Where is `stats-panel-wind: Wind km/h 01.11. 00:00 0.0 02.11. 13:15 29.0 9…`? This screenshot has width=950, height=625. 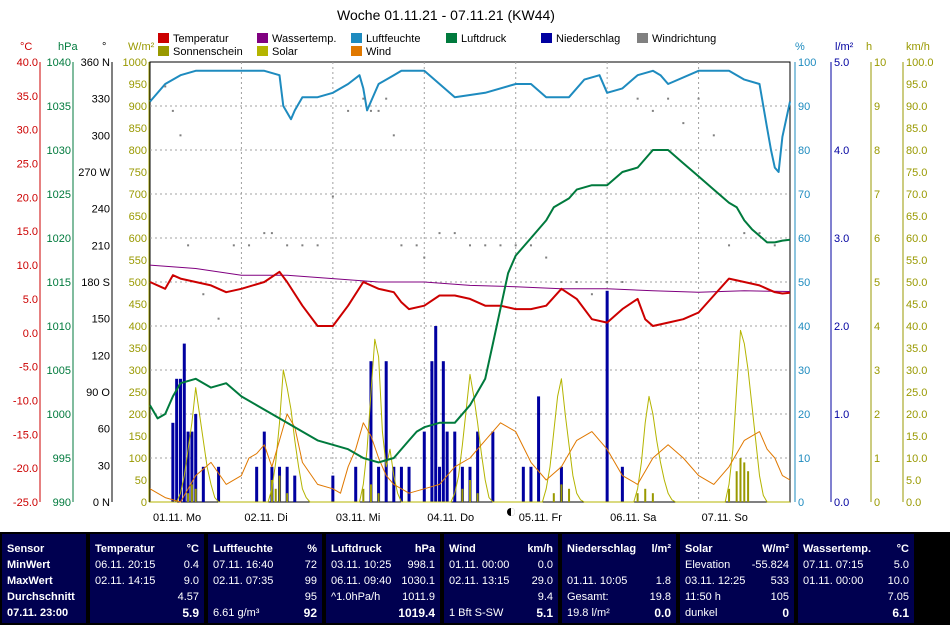 stats-panel-wind: Wind km/h 01.11. 00:00 0.0 02.11. 13:15 29.0 9… is located at coordinates (502, 578).